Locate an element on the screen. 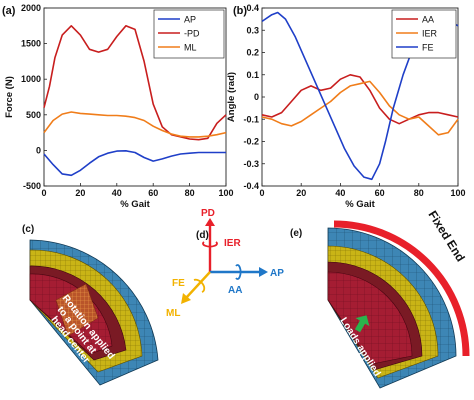 The image size is (474, 400). femoral-head-mesh is located at coordinates (370, 318).